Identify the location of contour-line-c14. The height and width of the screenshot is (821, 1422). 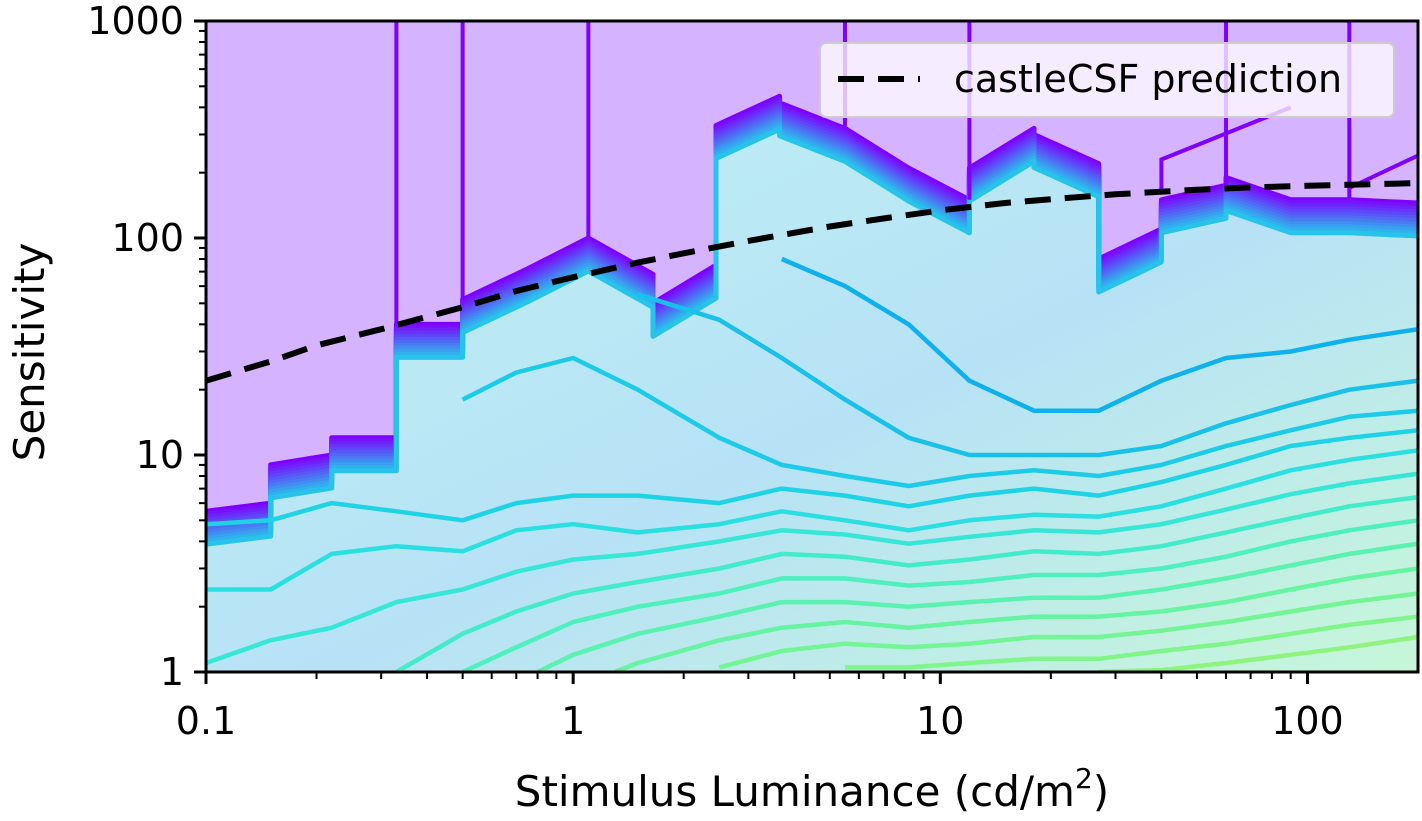
(939, 595).